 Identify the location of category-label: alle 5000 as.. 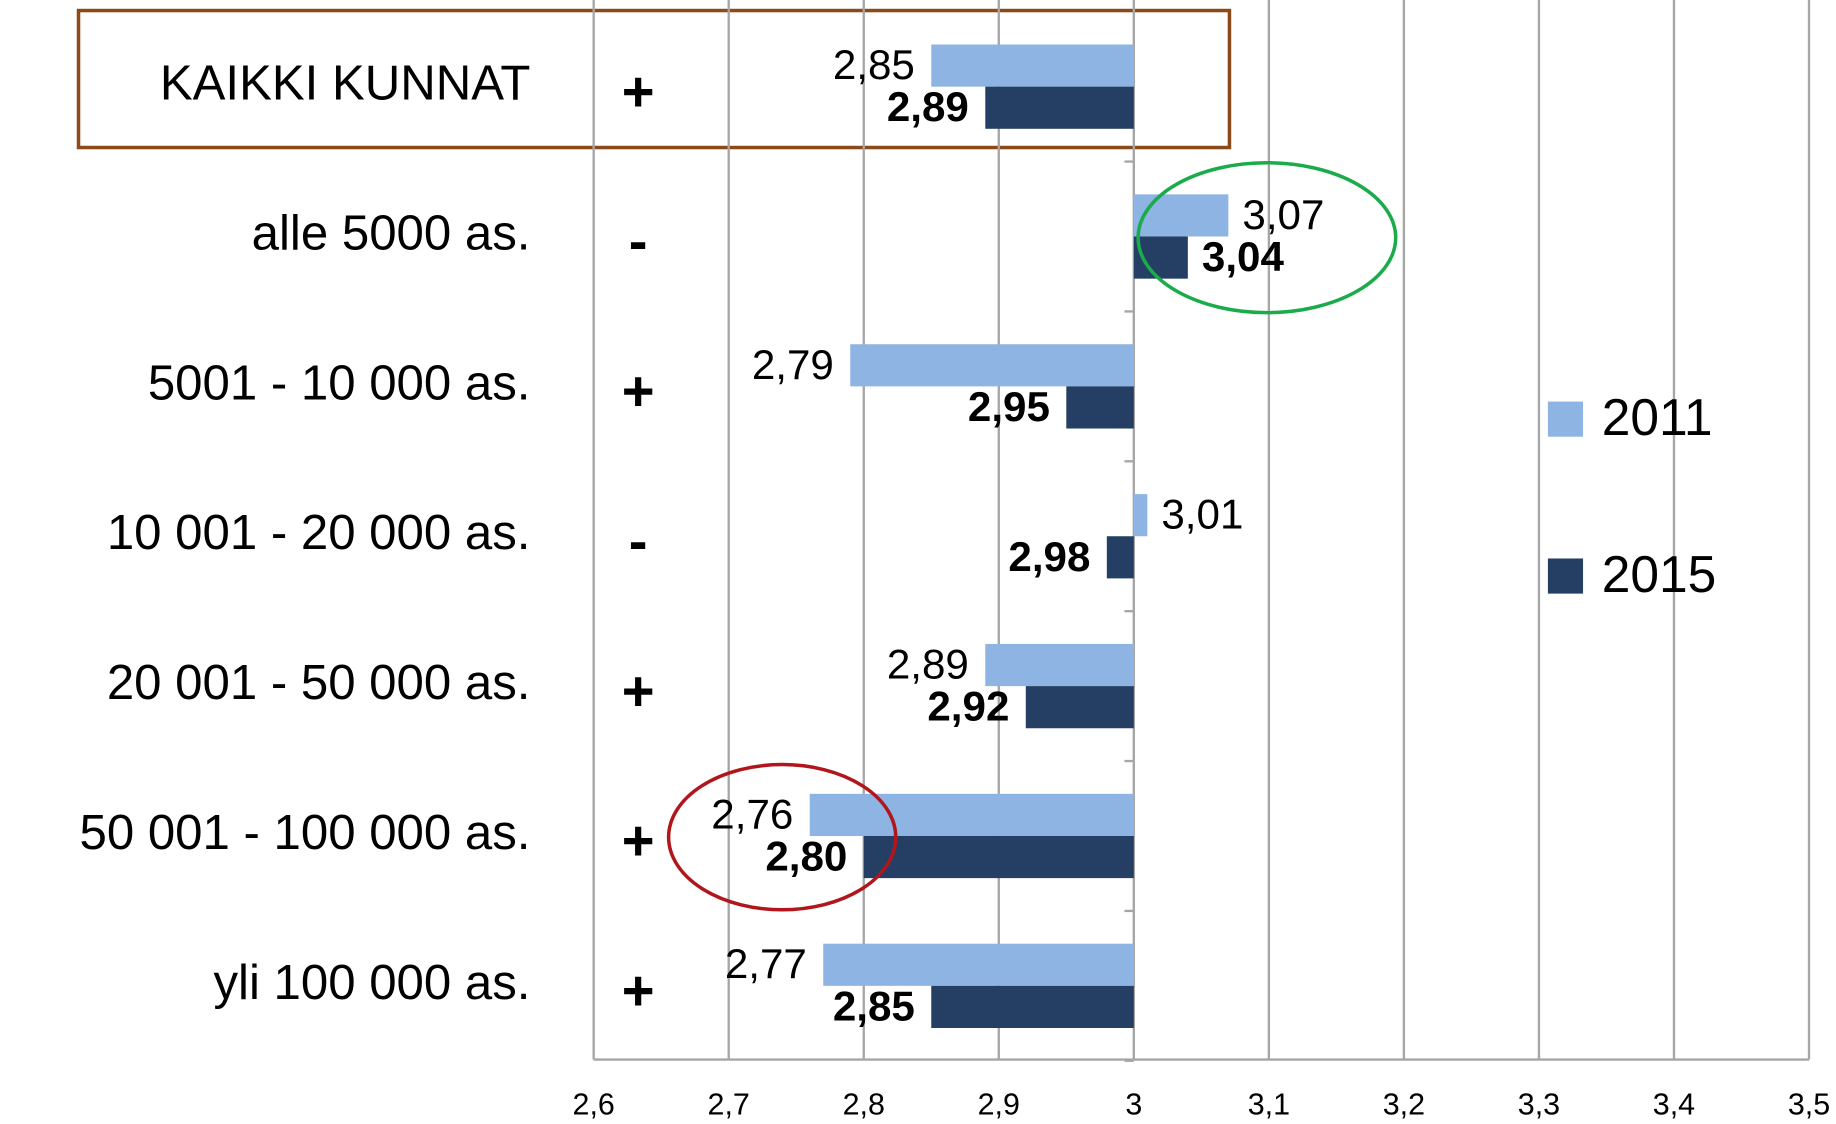
(391, 232).